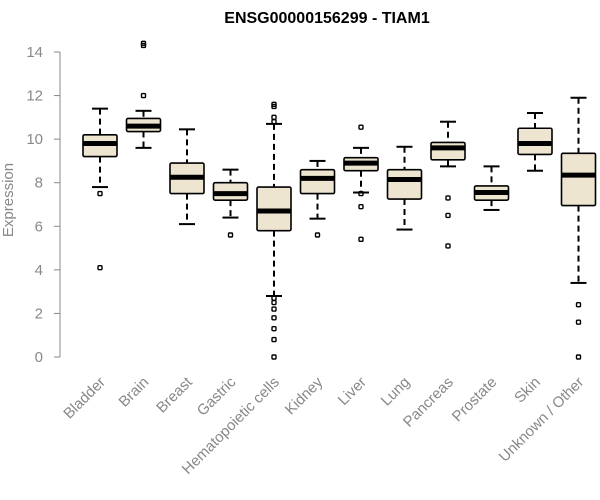 Image resolution: width=600 pixels, height=500 pixels. Describe the element at coordinates (34, 139) in the screenshot. I see `y-tick-label: 10` at that location.